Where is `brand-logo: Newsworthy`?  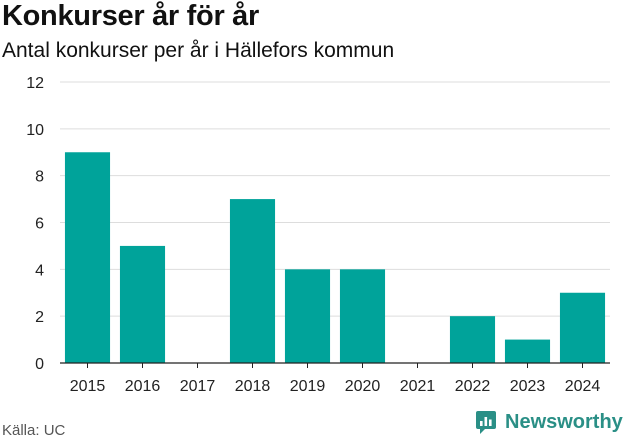 brand-logo: Newsworthy is located at coordinates (549, 422).